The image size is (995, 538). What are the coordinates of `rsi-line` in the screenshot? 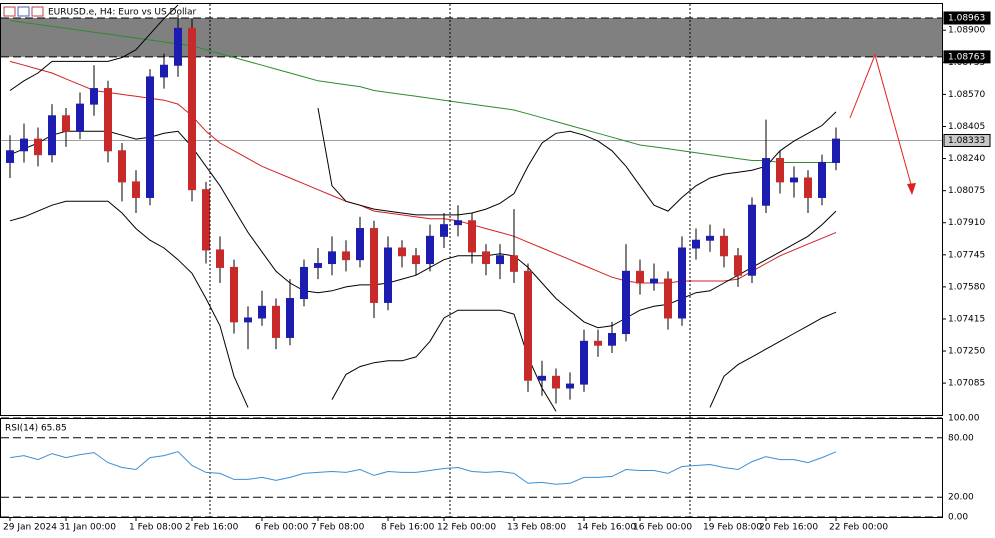 It's located at (423, 468).